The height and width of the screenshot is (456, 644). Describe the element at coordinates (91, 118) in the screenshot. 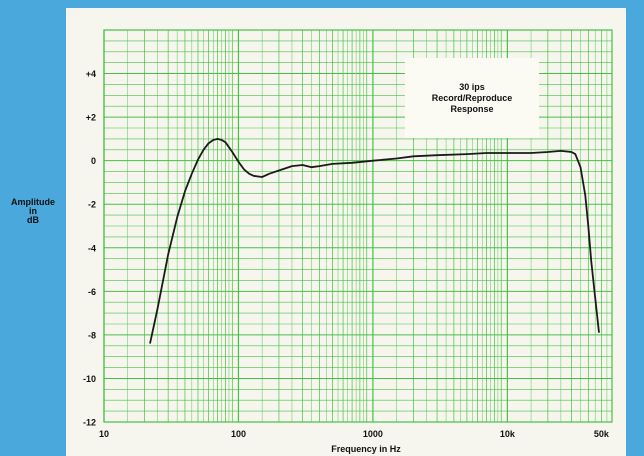

I see `y-tick-label: +2` at that location.